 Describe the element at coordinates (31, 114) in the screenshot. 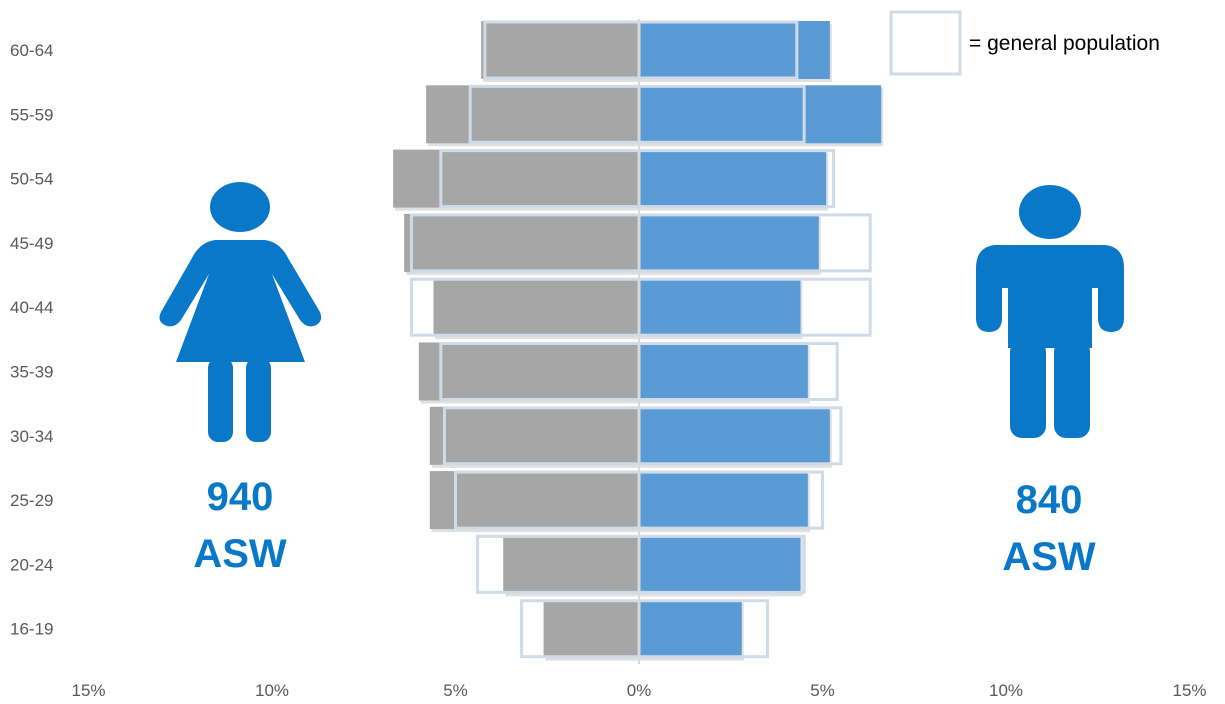

I see `y-tick-label: 55-59` at that location.